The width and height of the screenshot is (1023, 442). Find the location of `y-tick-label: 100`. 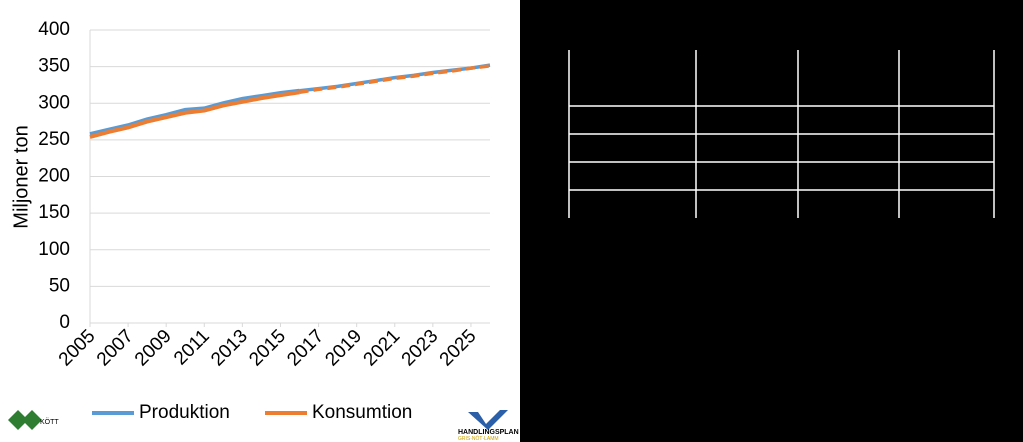

y-tick-label: 100 is located at coordinates (54, 249).